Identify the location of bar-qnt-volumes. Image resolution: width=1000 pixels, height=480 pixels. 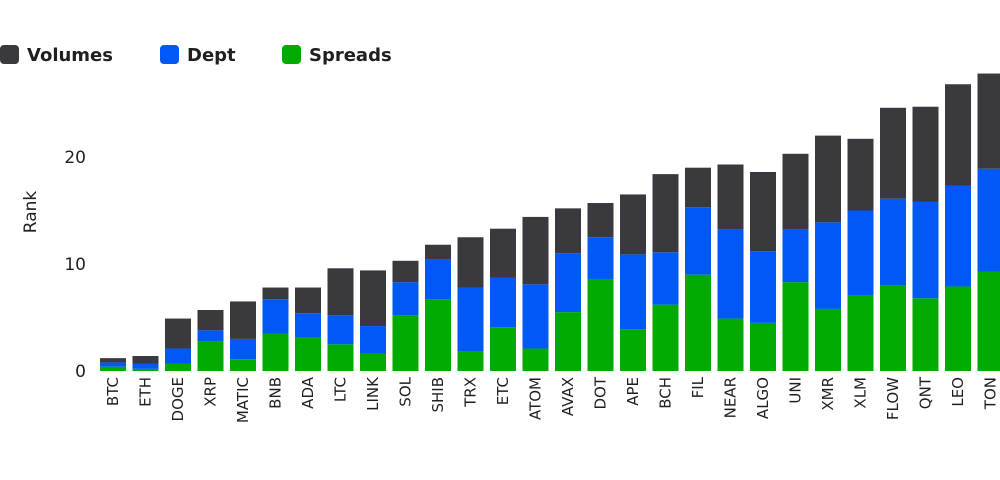
(925, 154).